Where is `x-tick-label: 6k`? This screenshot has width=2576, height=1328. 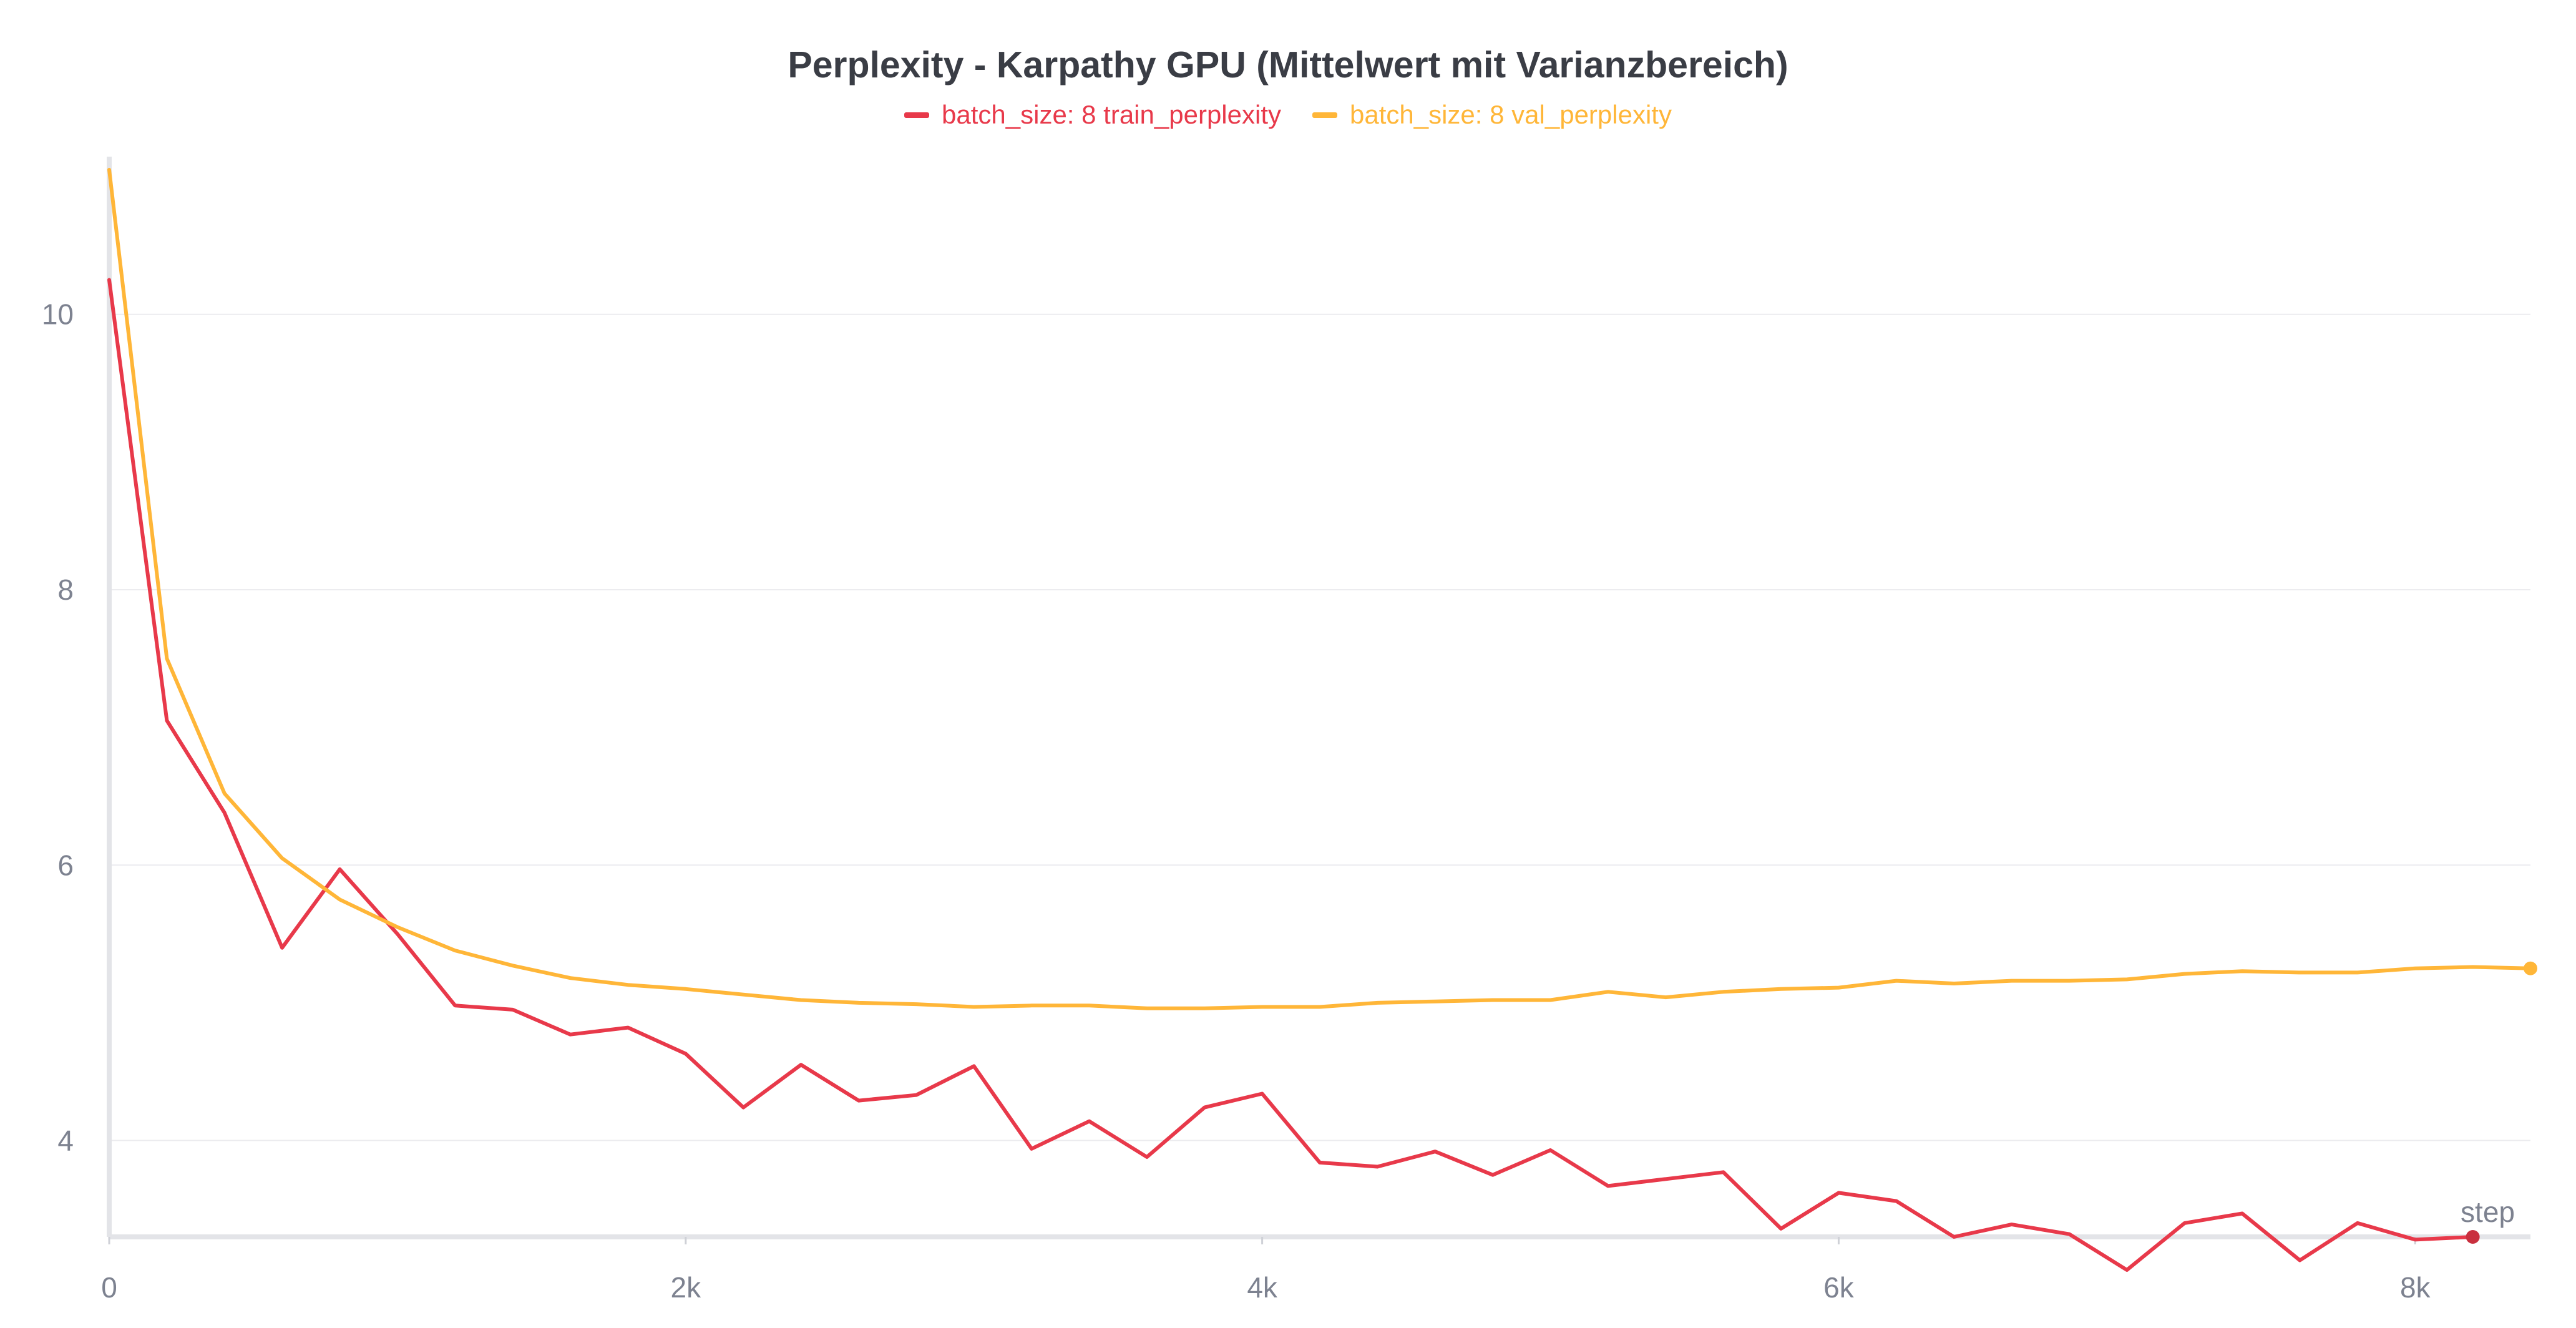 x-tick-label: 6k is located at coordinates (1839, 1287).